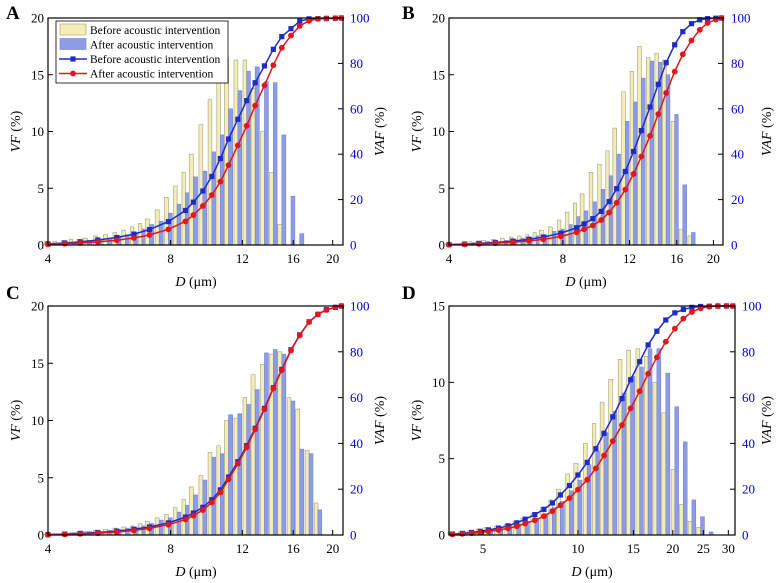  I want to click on y-right-tick-label: 100, so click(752, 306).